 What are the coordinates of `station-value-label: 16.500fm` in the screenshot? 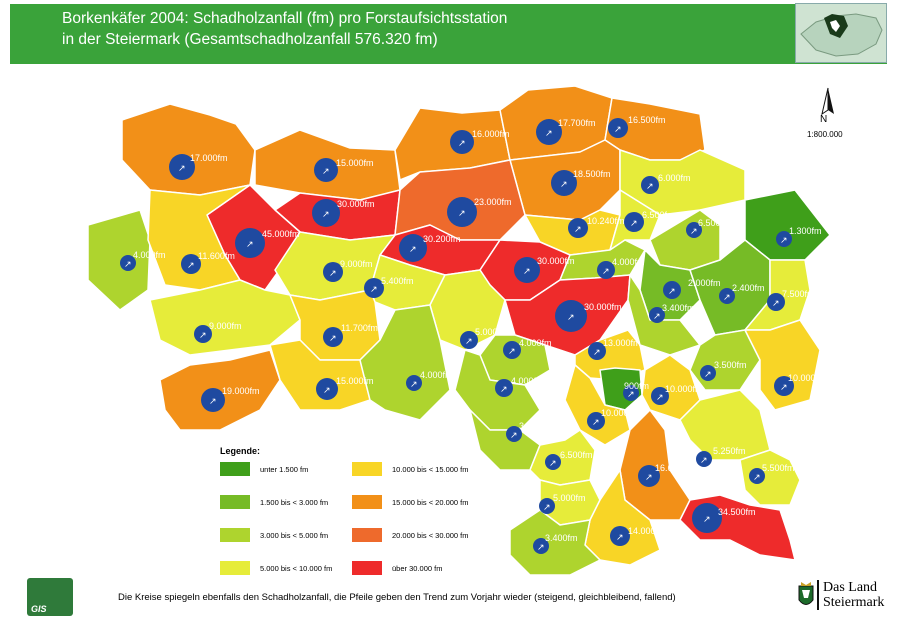 It's located at (647, 120).